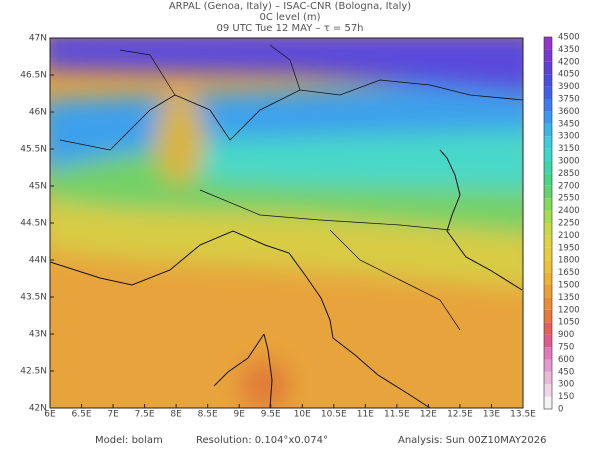 The height and width of the screenshot is (454, 600). I want to click on lat-label: 44.5N, so click(33, 224).